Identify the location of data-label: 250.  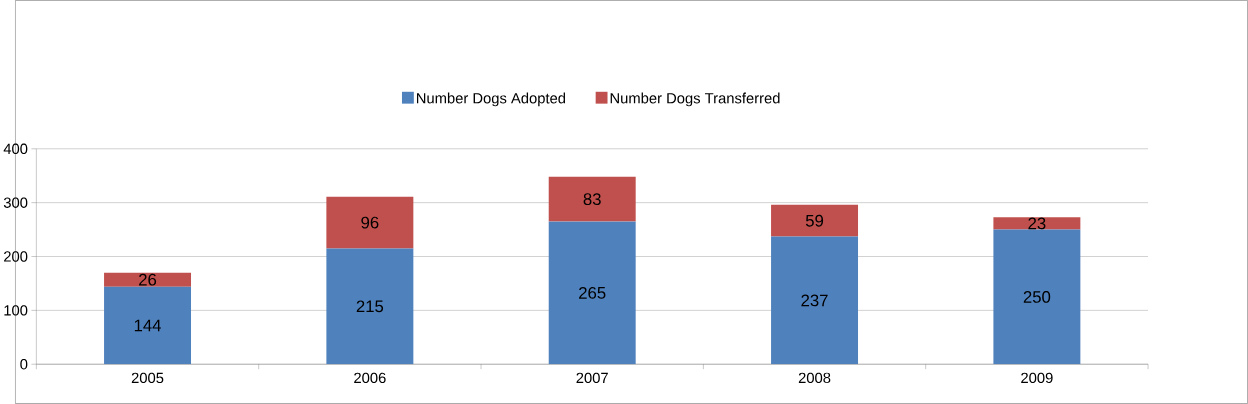
(1037, 296).